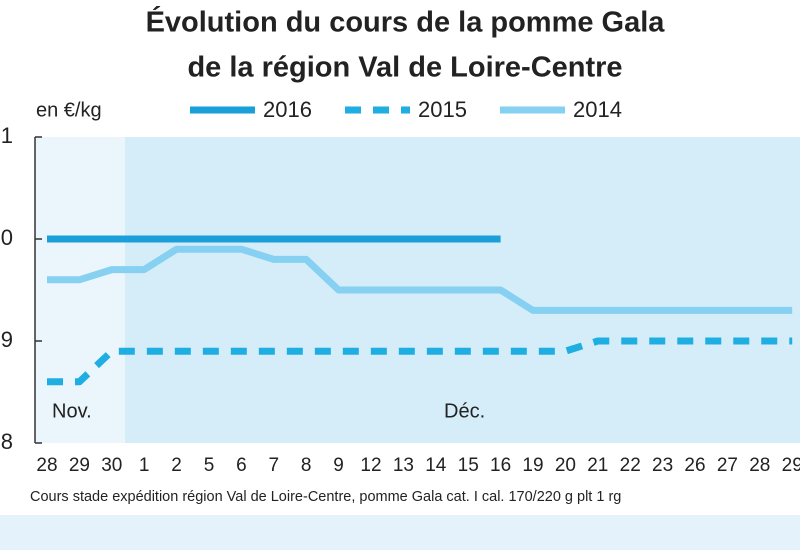 This screenshot has width=800, height=550. What do you see at coordinates (630, 465) in the screenshot?
I see `x-tick-label: 22` at bounding box center [630, 465].